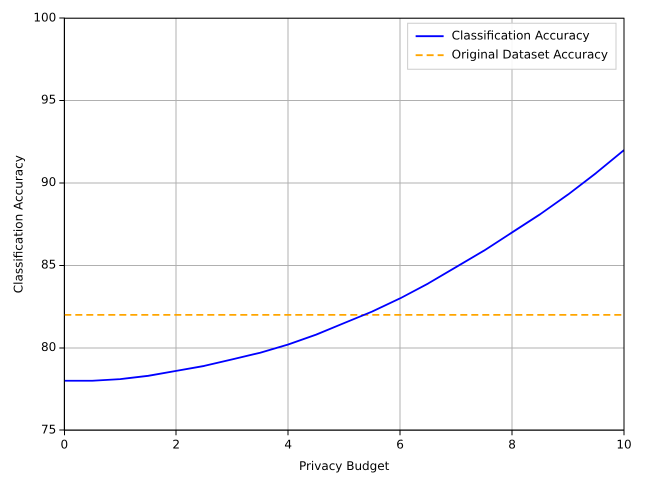 The height and width of the screenshot is (478, 646). I want to click on y-tick-label: 95, so click(48, 99).